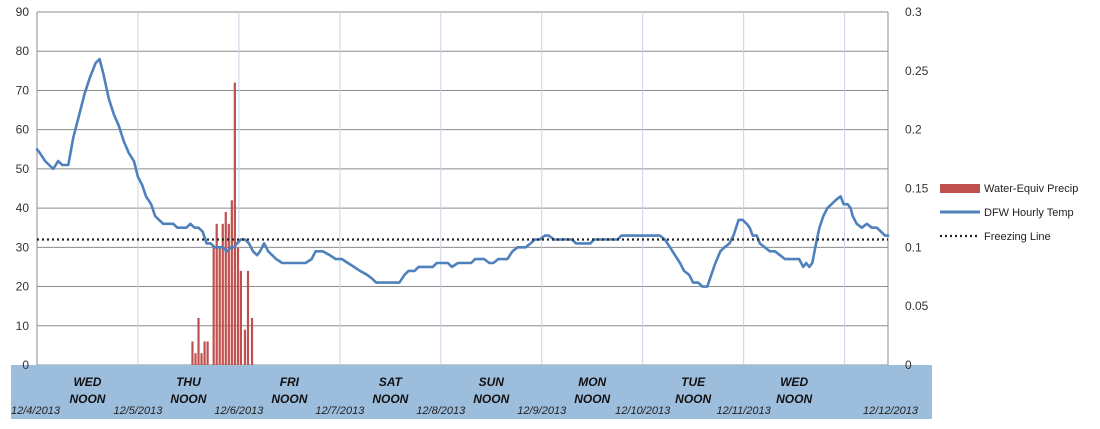 This screenshot has width=1100, height=429. What do you see at coordinates (917, 189) in the screenshot?
I see `y-right-tick-label: 0.15` at bounding box center [917, 189].